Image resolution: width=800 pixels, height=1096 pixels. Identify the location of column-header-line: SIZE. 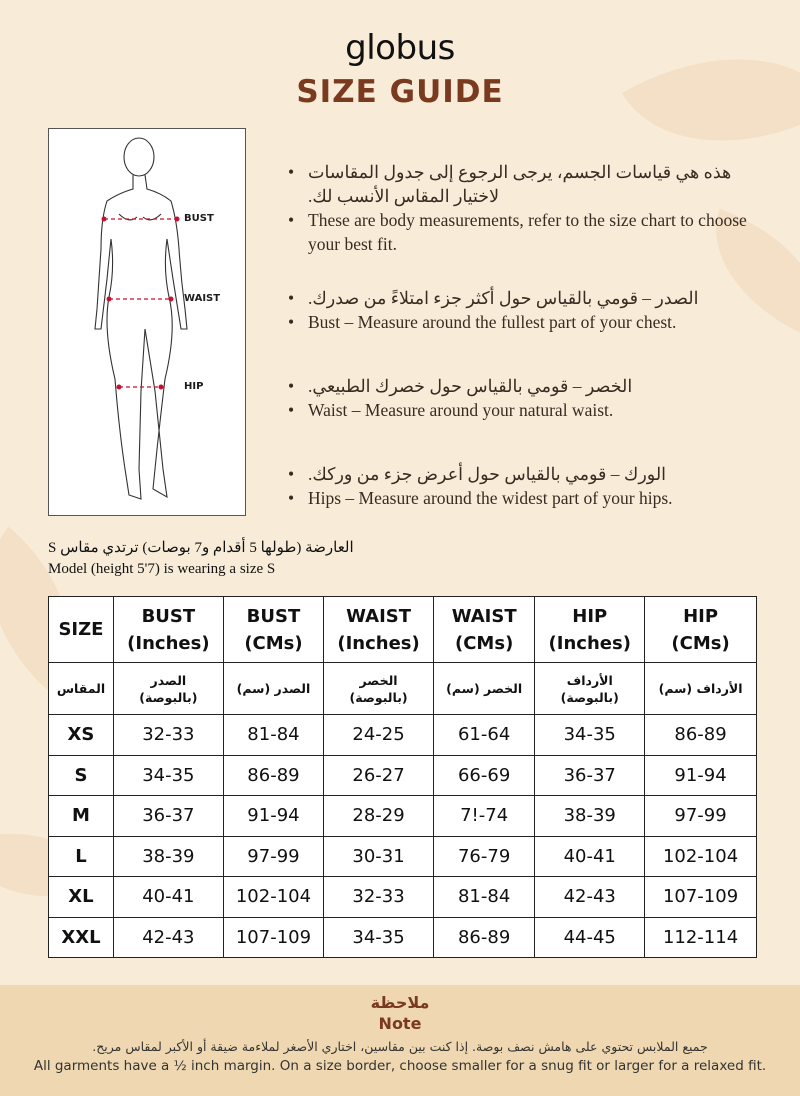
(81, 629).